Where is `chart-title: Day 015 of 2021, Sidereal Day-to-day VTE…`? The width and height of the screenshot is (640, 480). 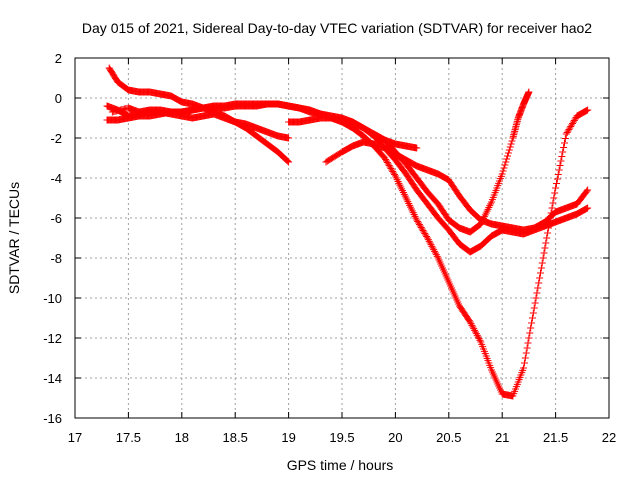 chart-title: Day 015 of 2021, Sidereal Day-to-day VTE… is located at coordinates (337, 28).